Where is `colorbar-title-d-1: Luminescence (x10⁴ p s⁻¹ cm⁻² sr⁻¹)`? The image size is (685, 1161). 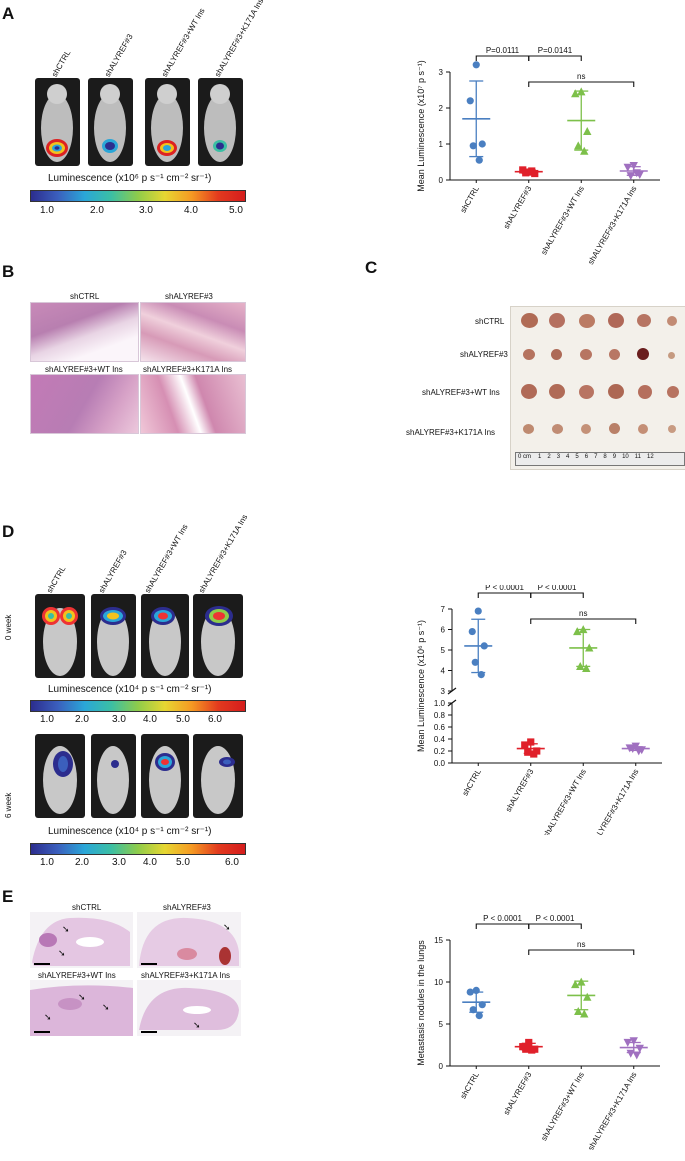
colorbar-title-d-1: Luminescence (x10⁴ p s⁻¹ cm⁻² sr⁻¹) is located at coordinates (130, 689).